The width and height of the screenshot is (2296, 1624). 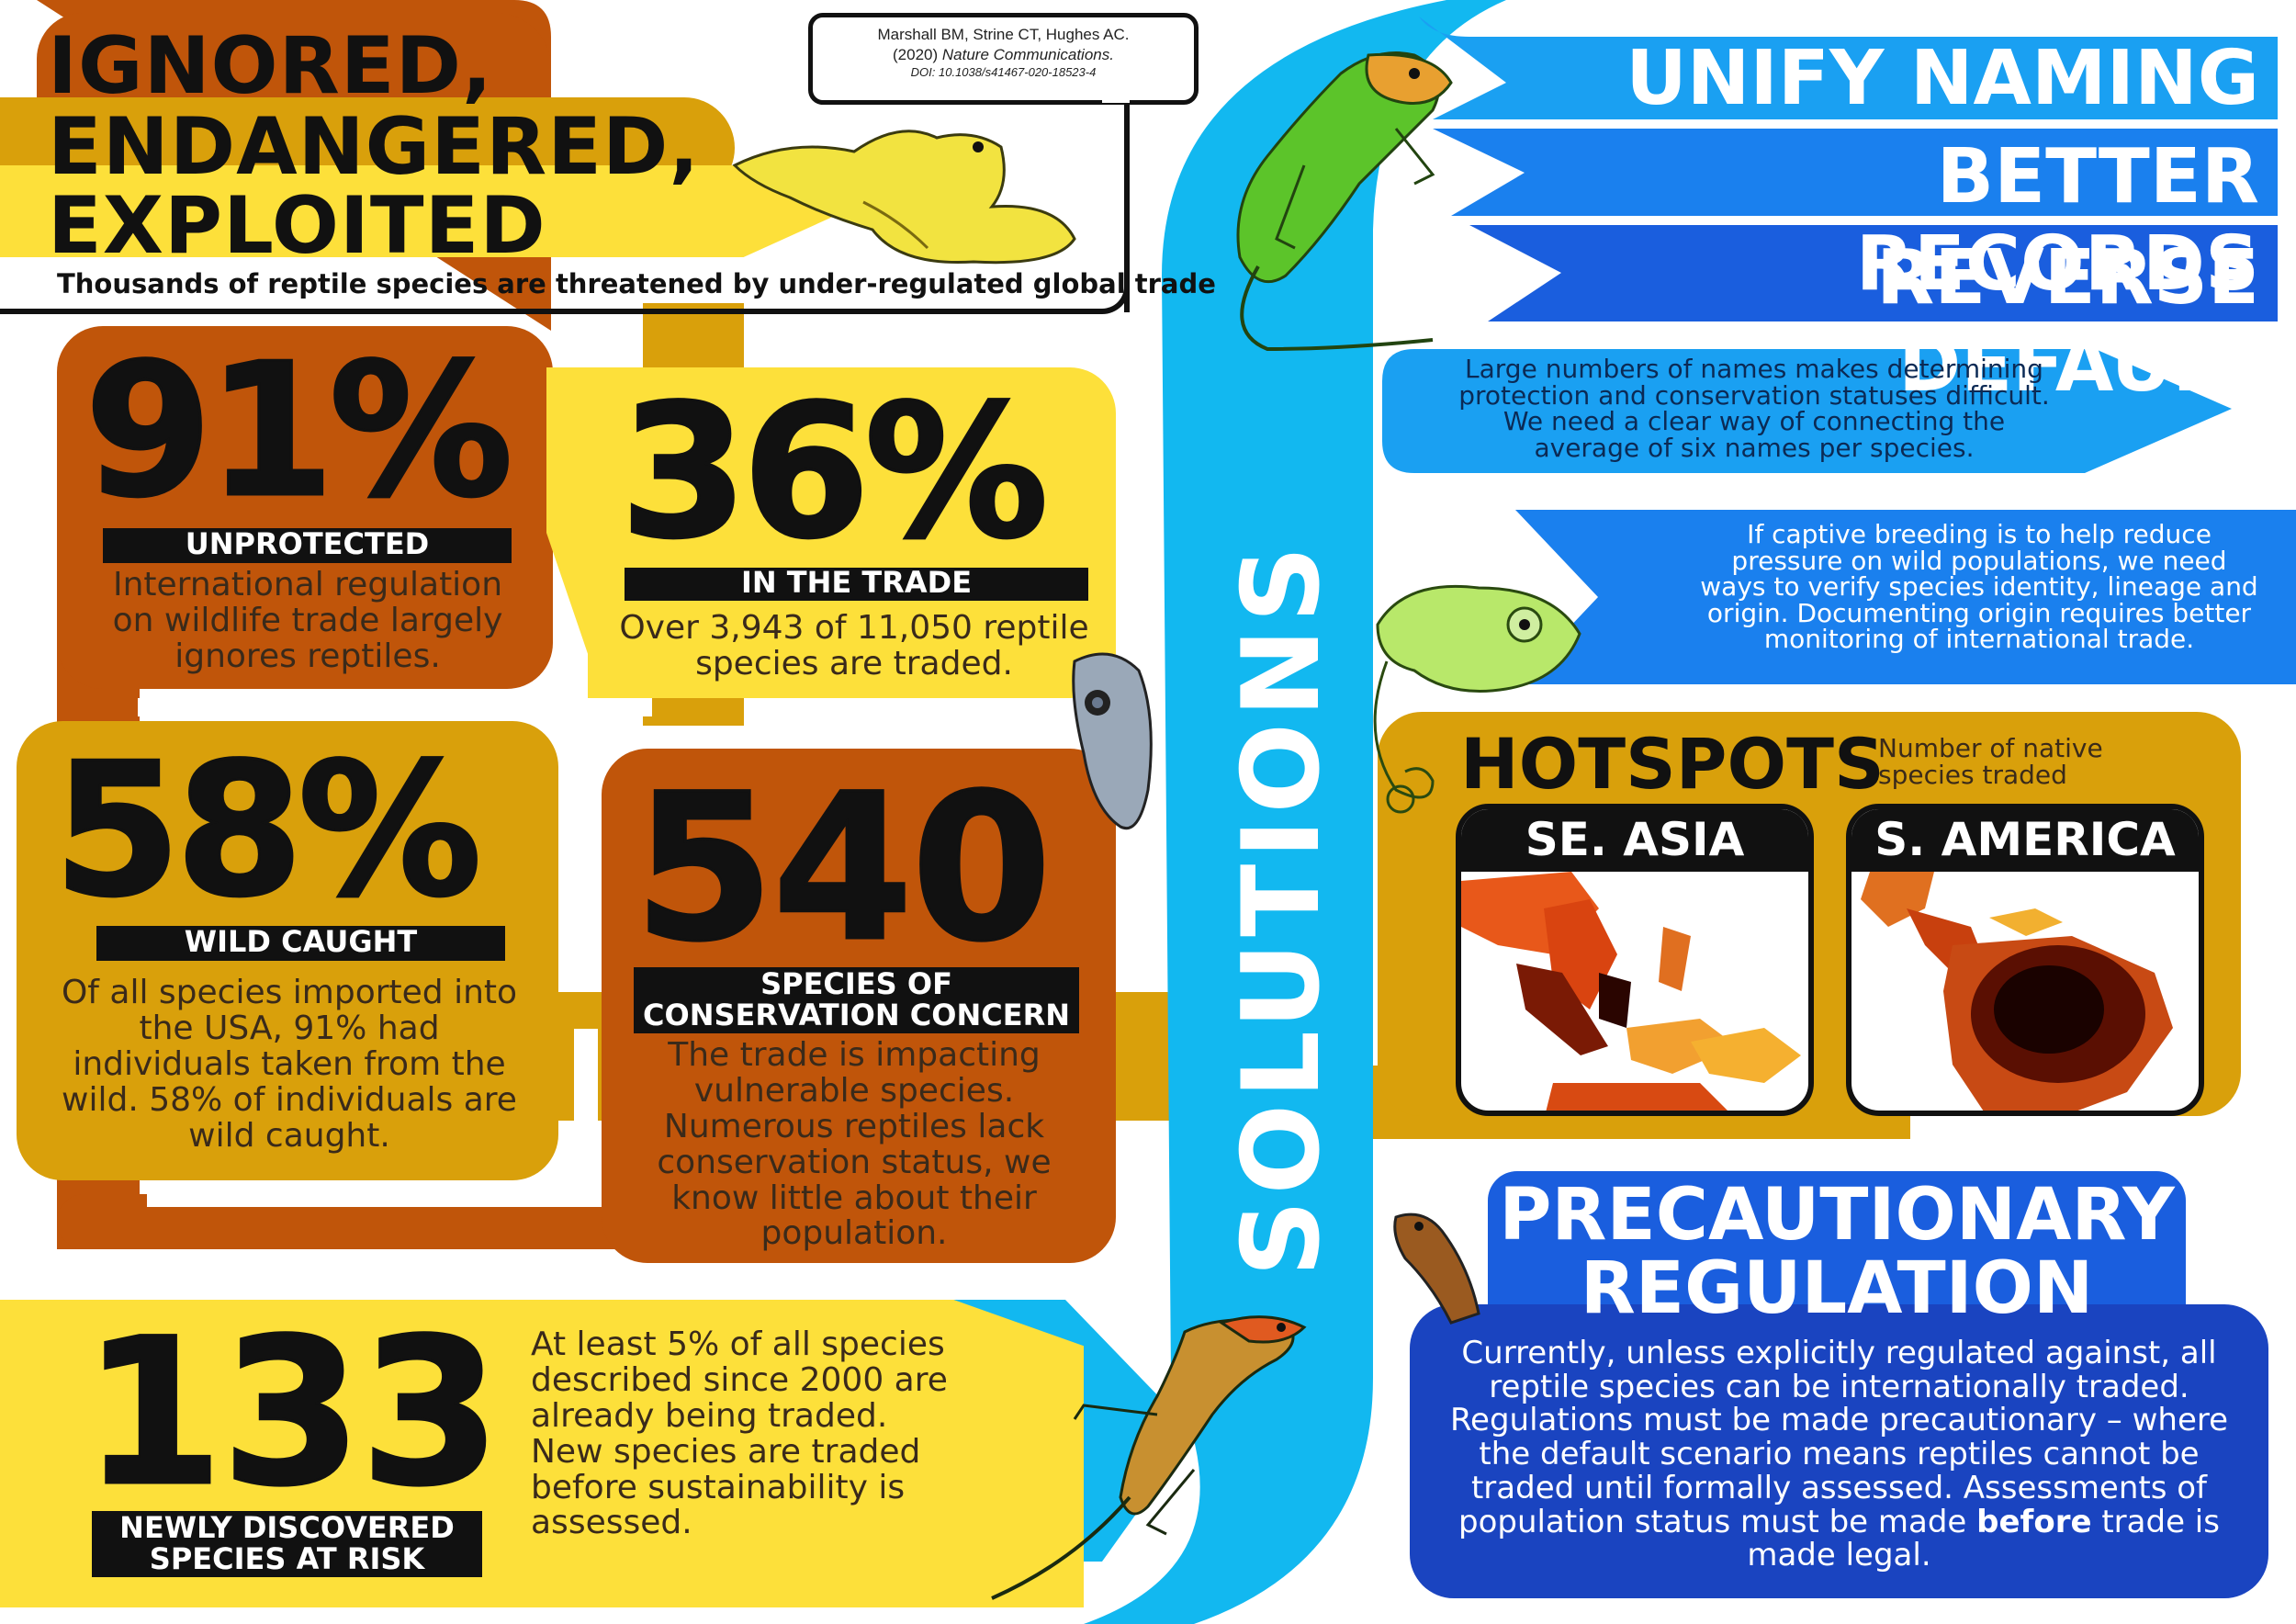 I want to click on ribbon-unify, so click(x=1848, y=68).